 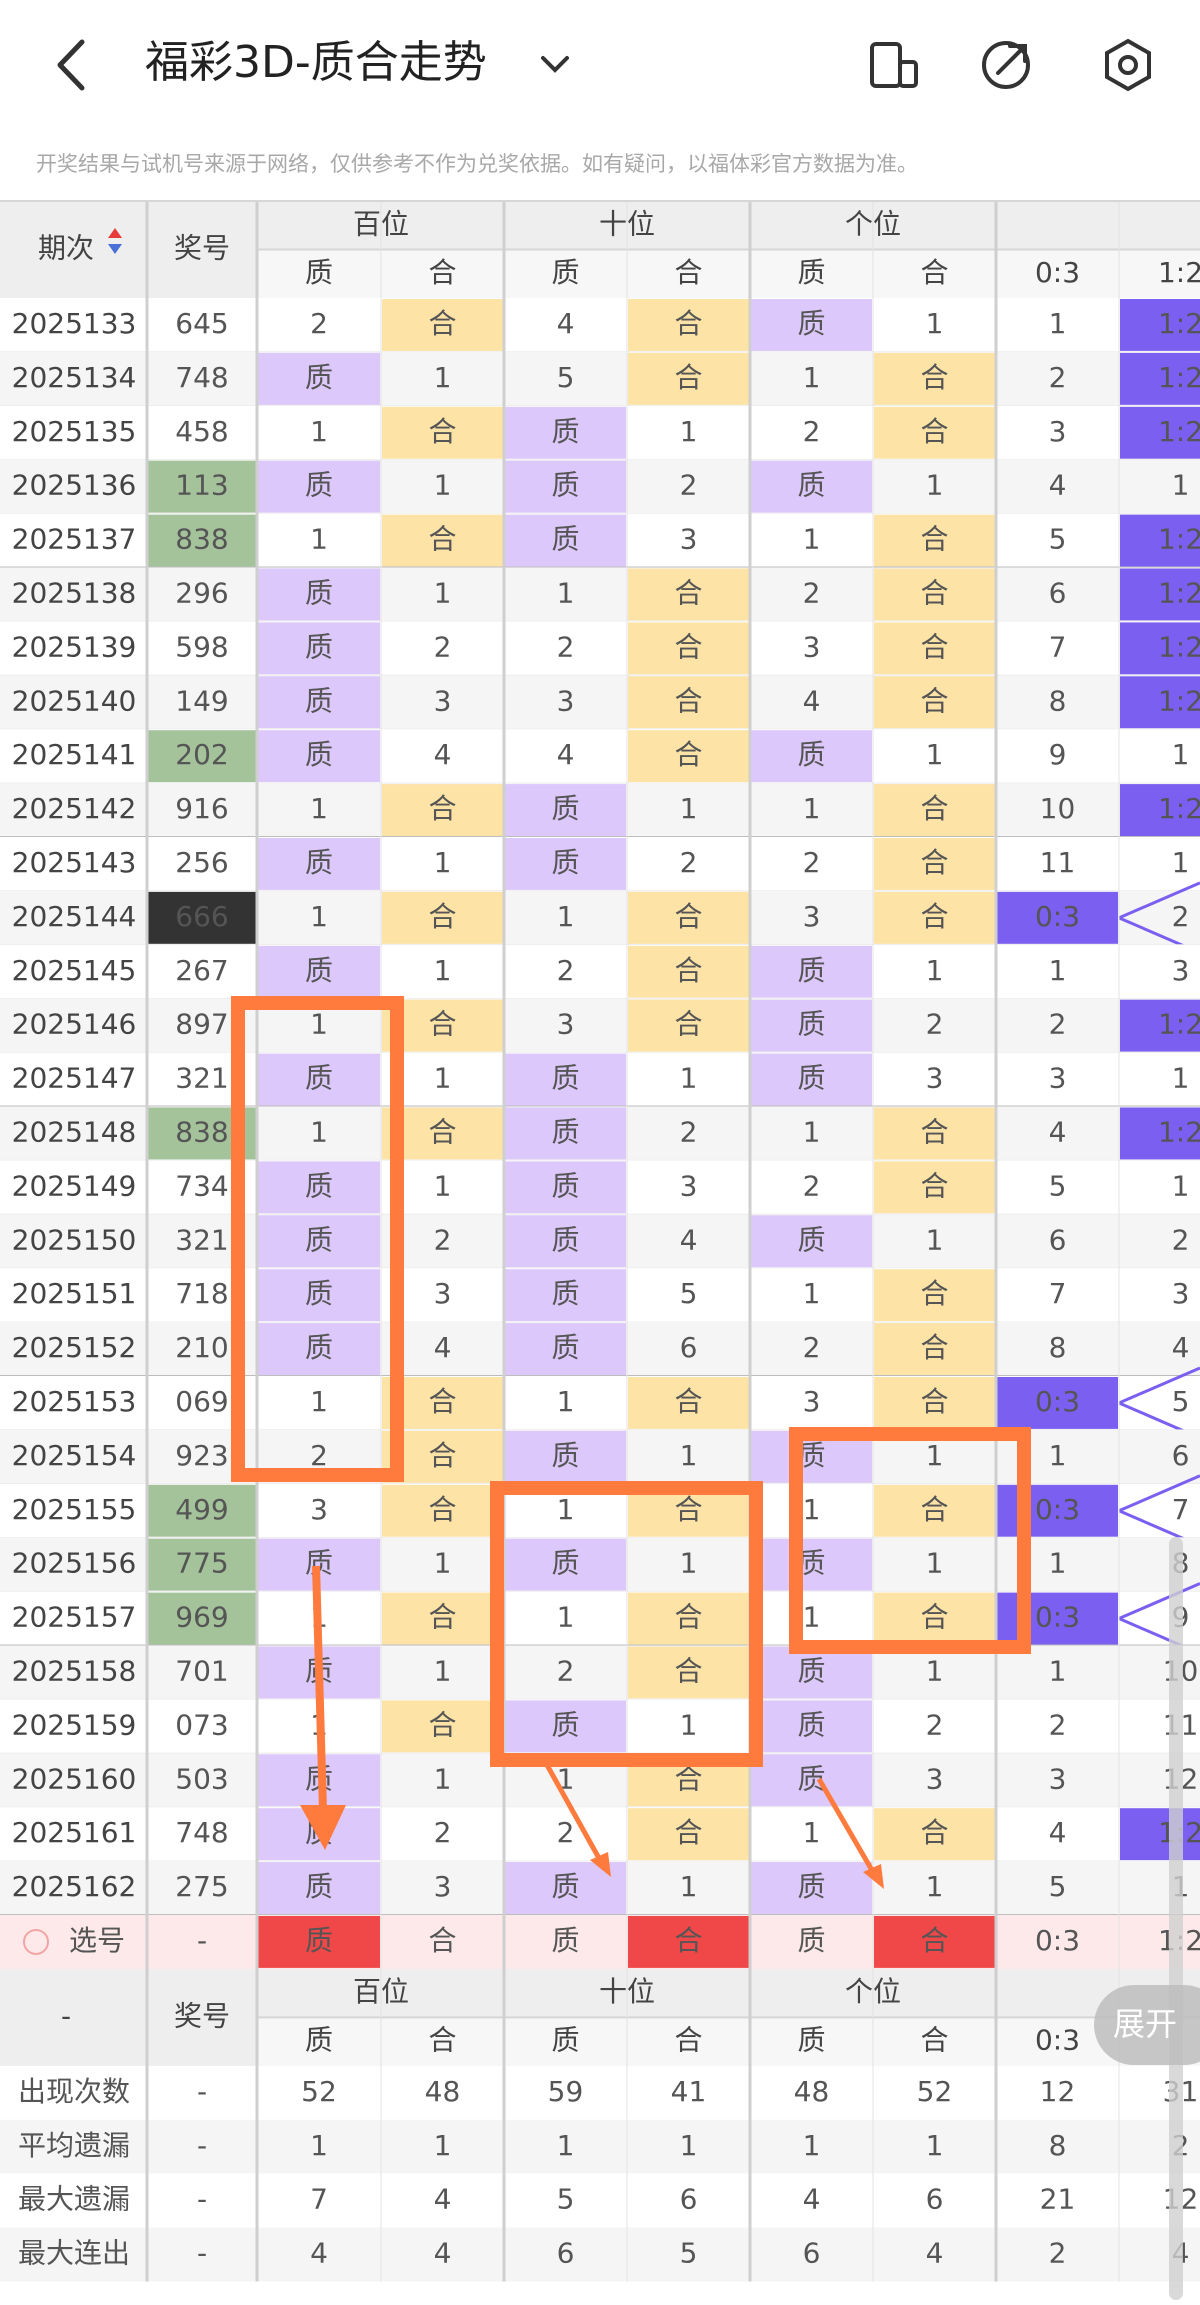 I want to click on issue: 2025158, so click(x=74, y=1670).